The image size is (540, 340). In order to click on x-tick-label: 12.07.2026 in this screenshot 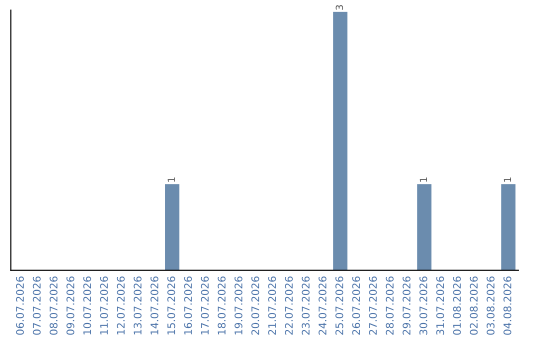, I will do `click(120, 305)`.